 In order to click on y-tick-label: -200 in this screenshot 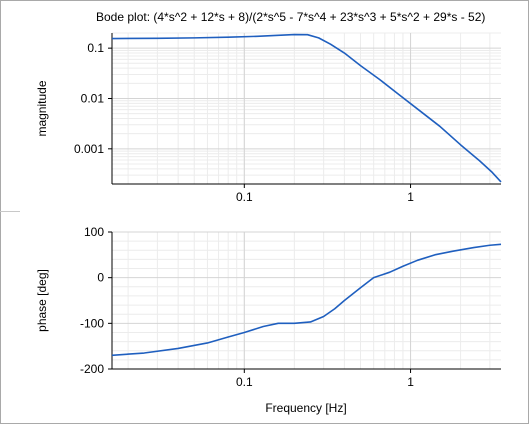, I will do `click(92, 369)`.